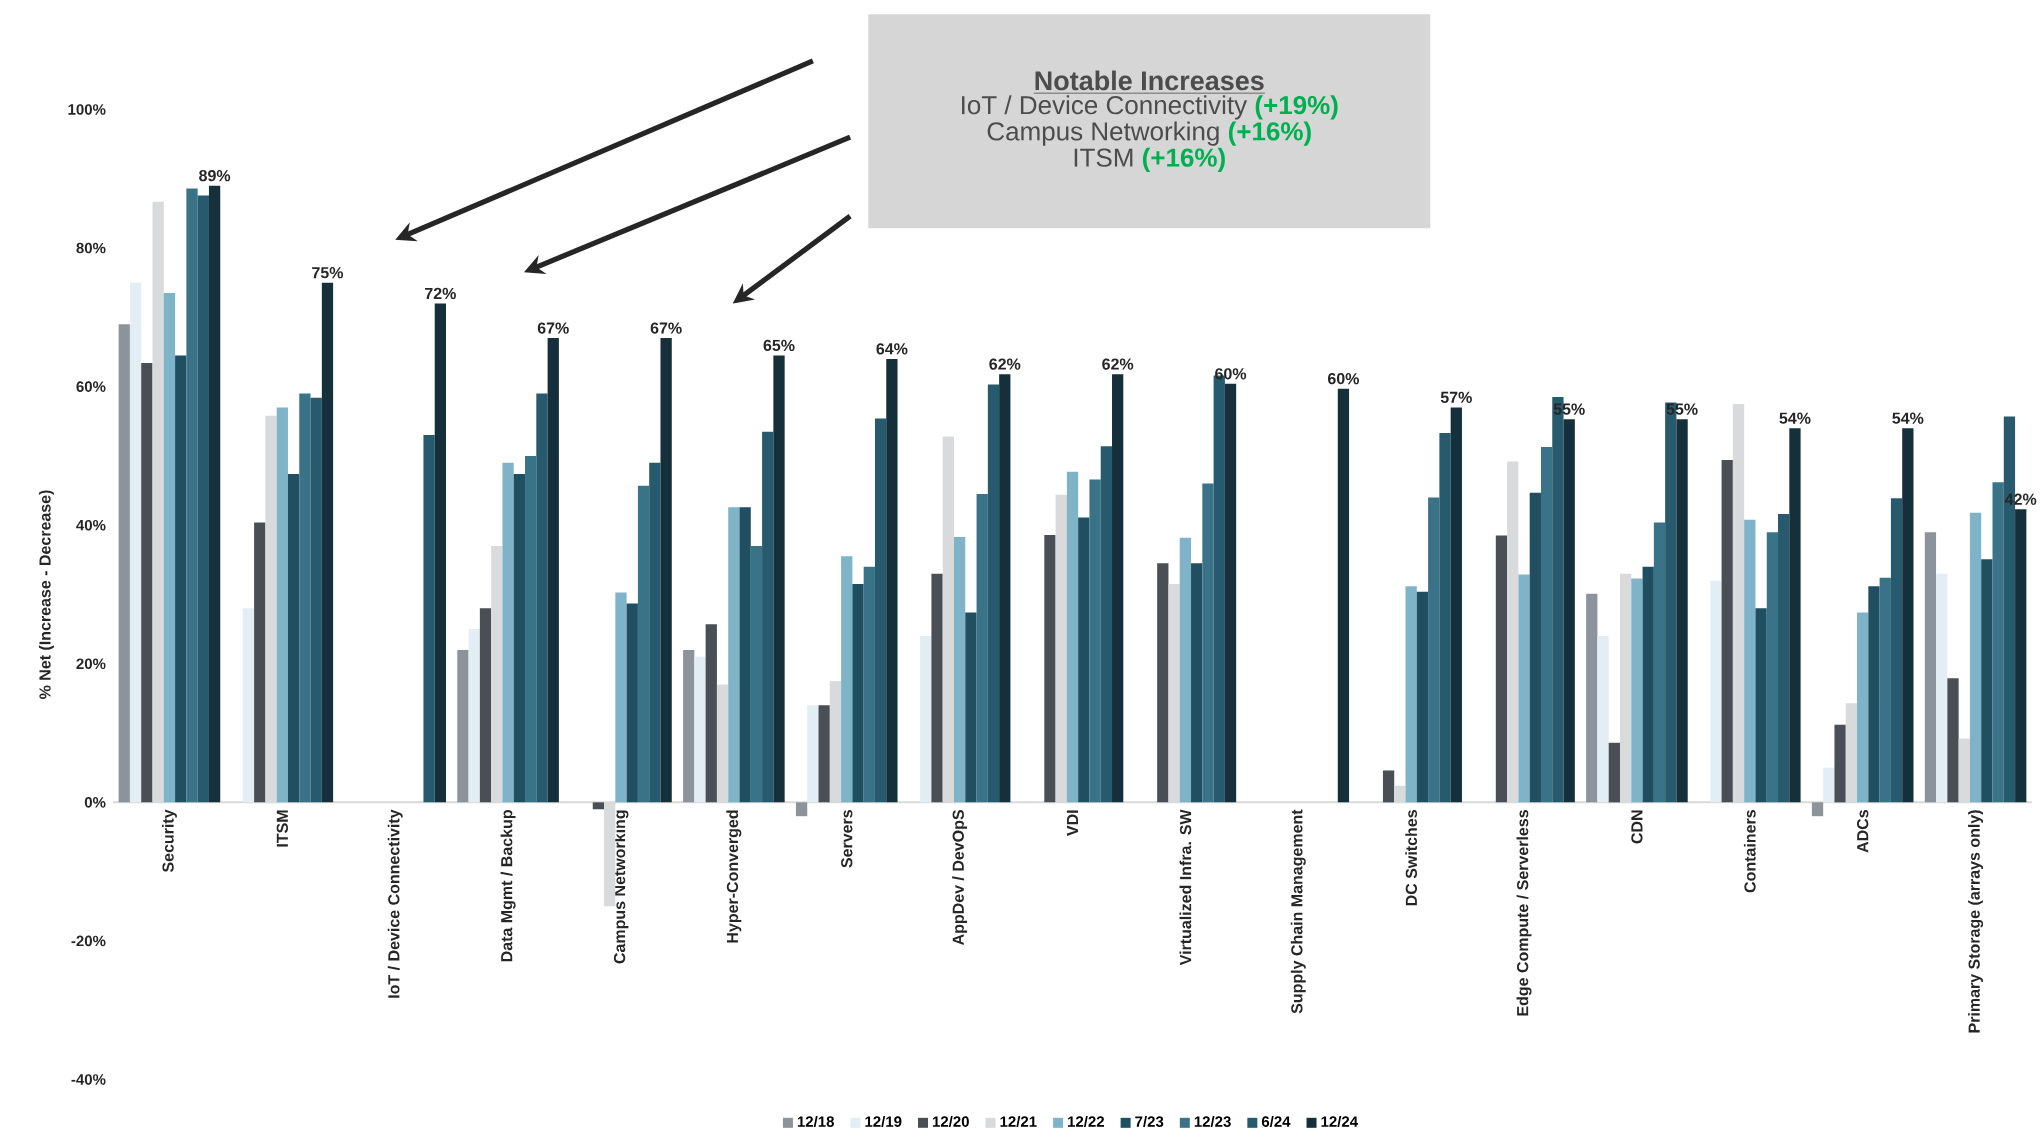 Image resolution: width=2041 pixels, height=1143 pixels. I want to click on x-tick-label: VDI, so click(1073, 823).